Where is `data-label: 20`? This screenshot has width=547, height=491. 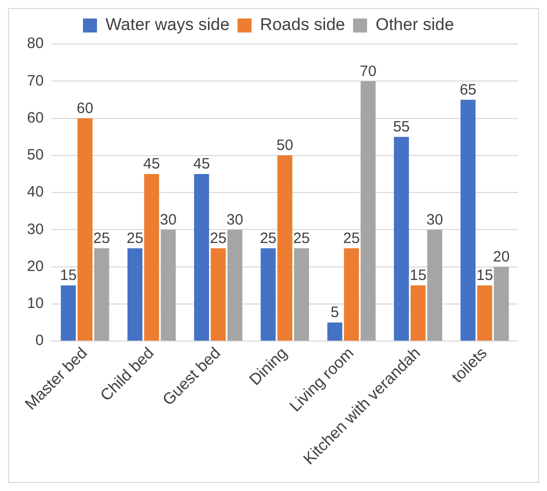
data-label: 20 is located at coordinates (501, 257).